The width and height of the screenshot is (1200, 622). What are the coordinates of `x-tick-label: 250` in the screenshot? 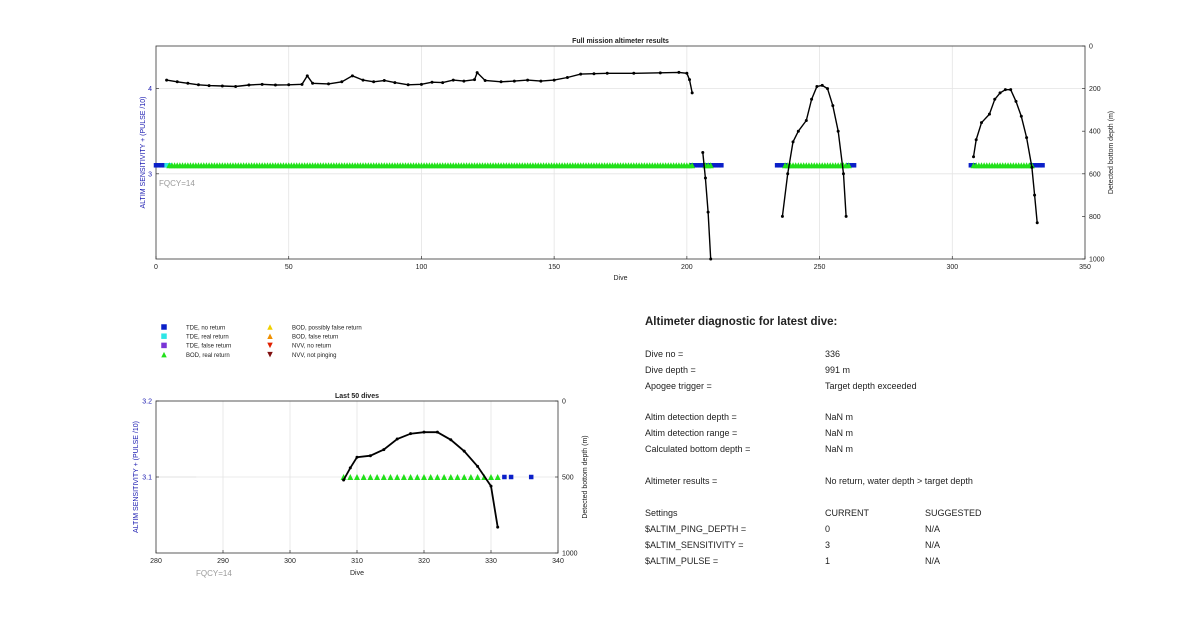 It's located at (820, 267).